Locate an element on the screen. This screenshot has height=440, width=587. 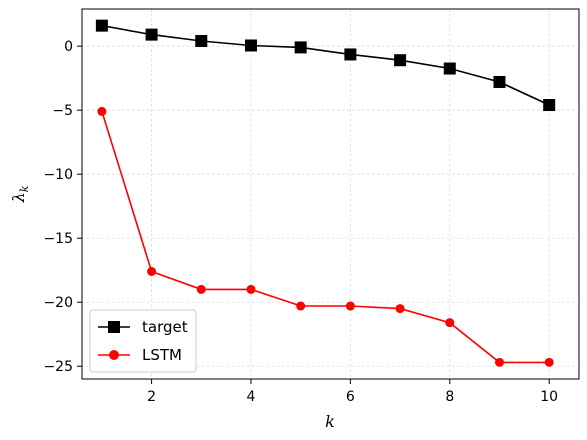
y-tick-label: −10 is located at coordinates (58, 175).